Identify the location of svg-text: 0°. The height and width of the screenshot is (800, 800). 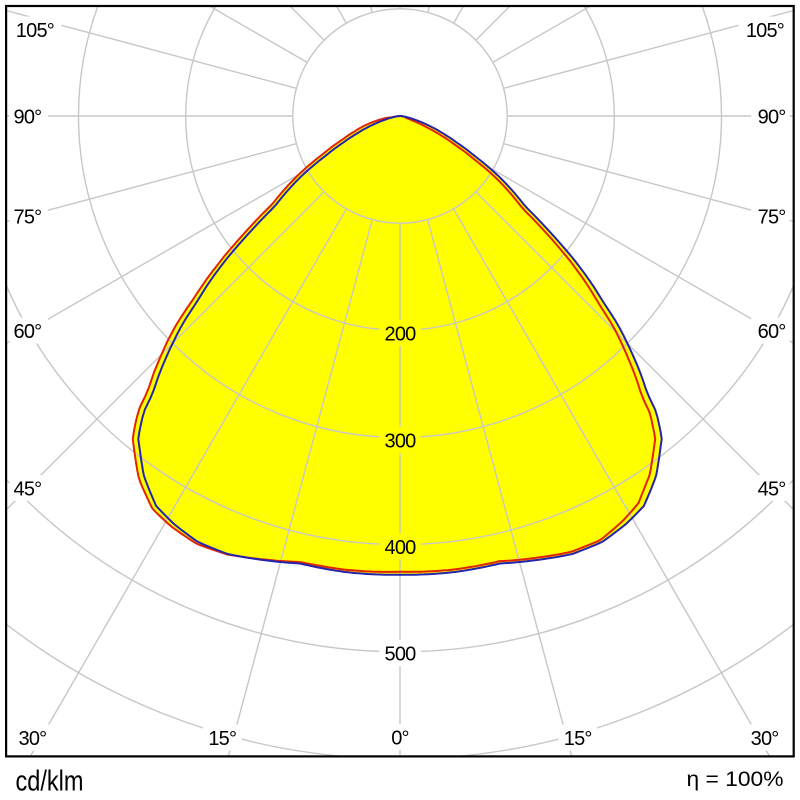
(400, 738).